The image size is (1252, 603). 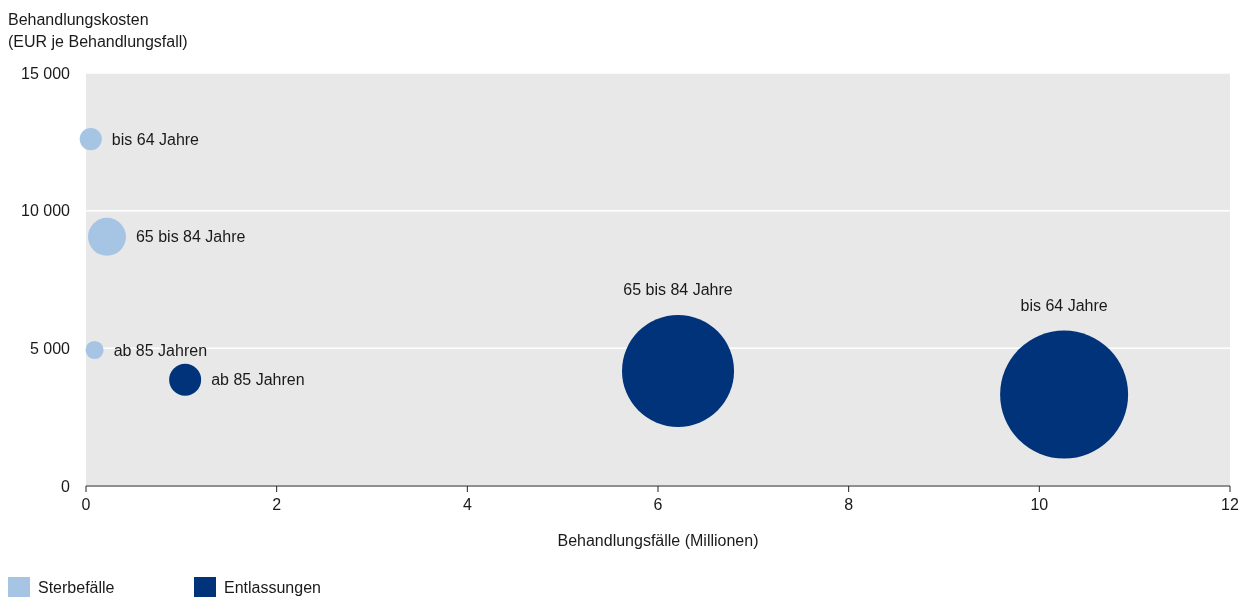 I want to click on x-tick-label: 0, so click(x=86, y=504).